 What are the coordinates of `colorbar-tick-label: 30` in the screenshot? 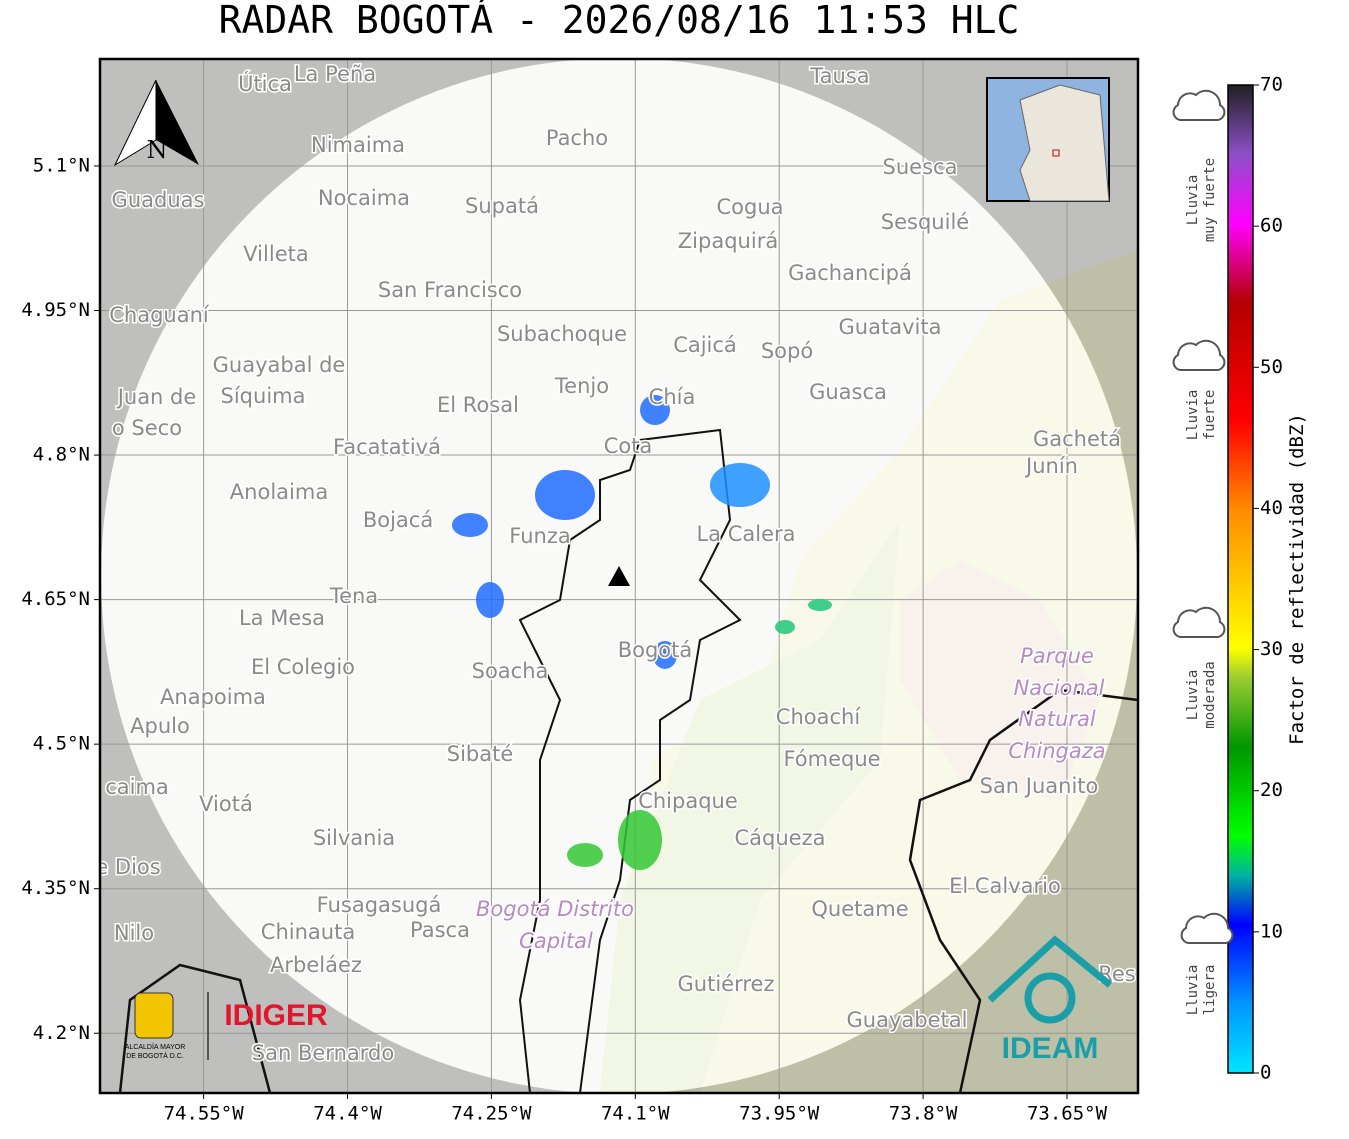 It's located at (1271, 649).